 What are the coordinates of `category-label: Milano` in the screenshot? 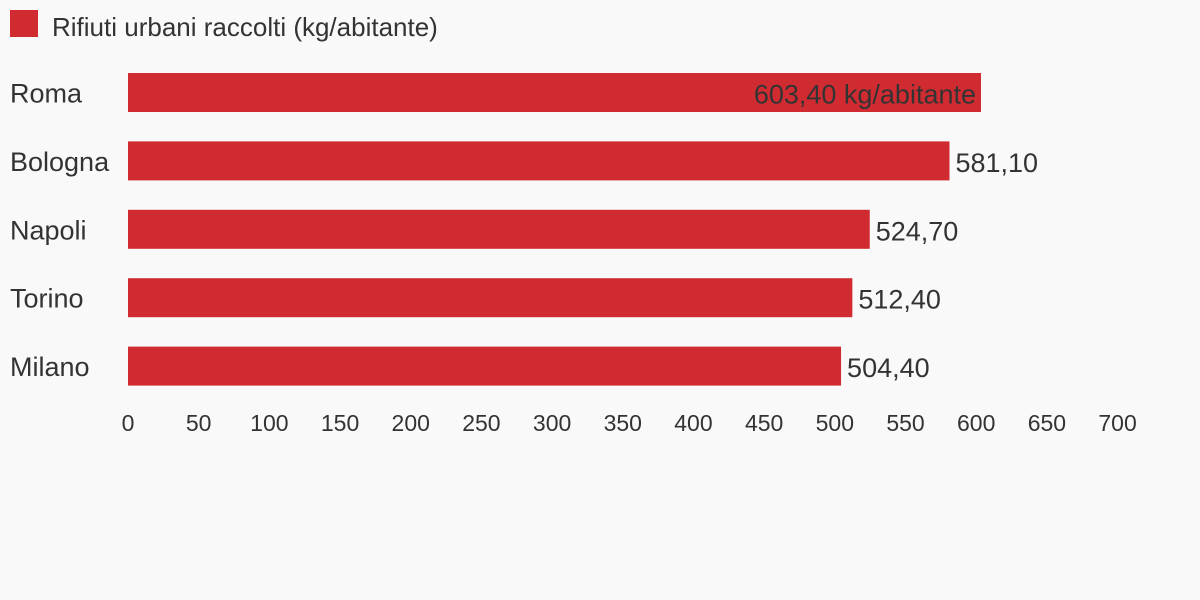 It's located at (50, 367).